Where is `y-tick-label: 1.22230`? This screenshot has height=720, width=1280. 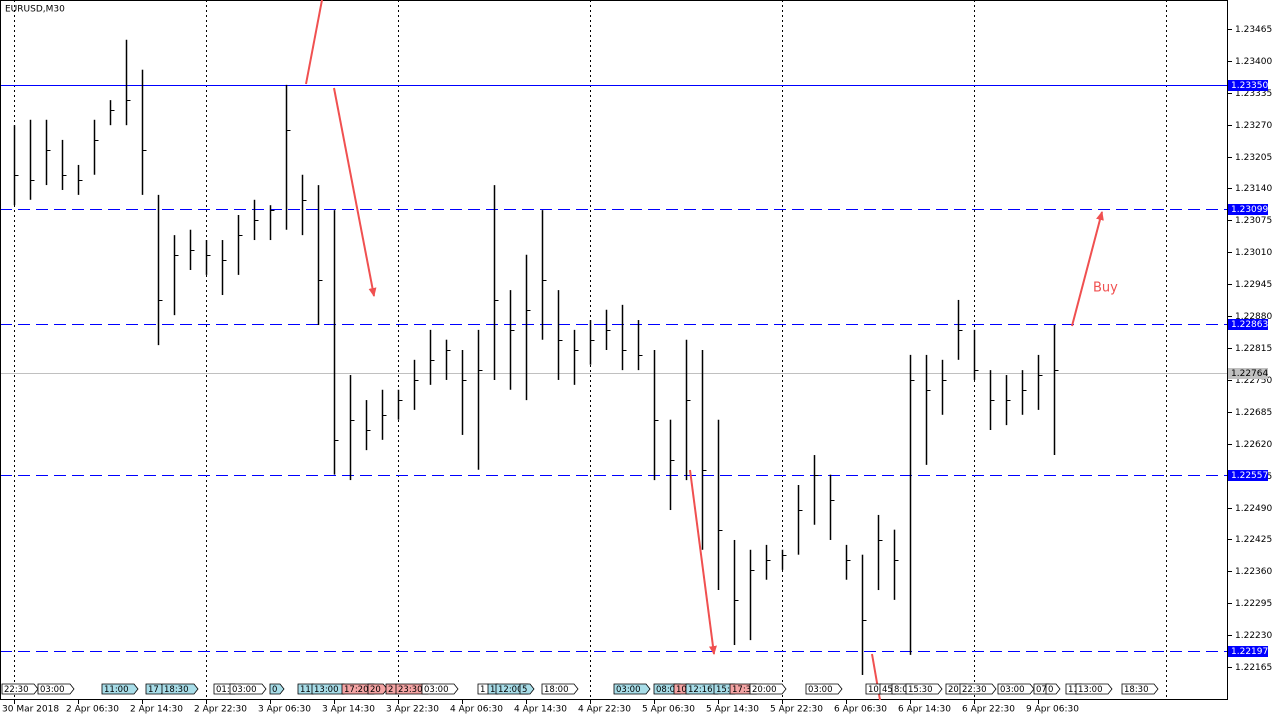 y-tick-label: 1.22230 is located at coordinates (1253, 636).